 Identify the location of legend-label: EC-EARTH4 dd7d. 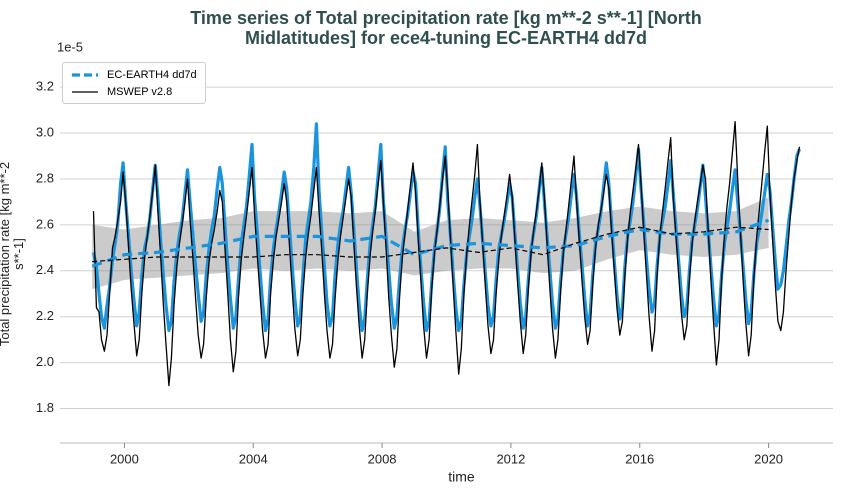
(152, 74).